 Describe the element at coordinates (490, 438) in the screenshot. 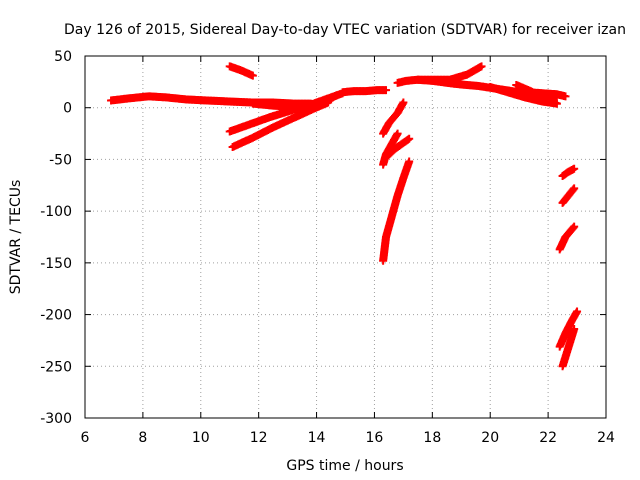

I see `x-tick-label: 20` at that location.